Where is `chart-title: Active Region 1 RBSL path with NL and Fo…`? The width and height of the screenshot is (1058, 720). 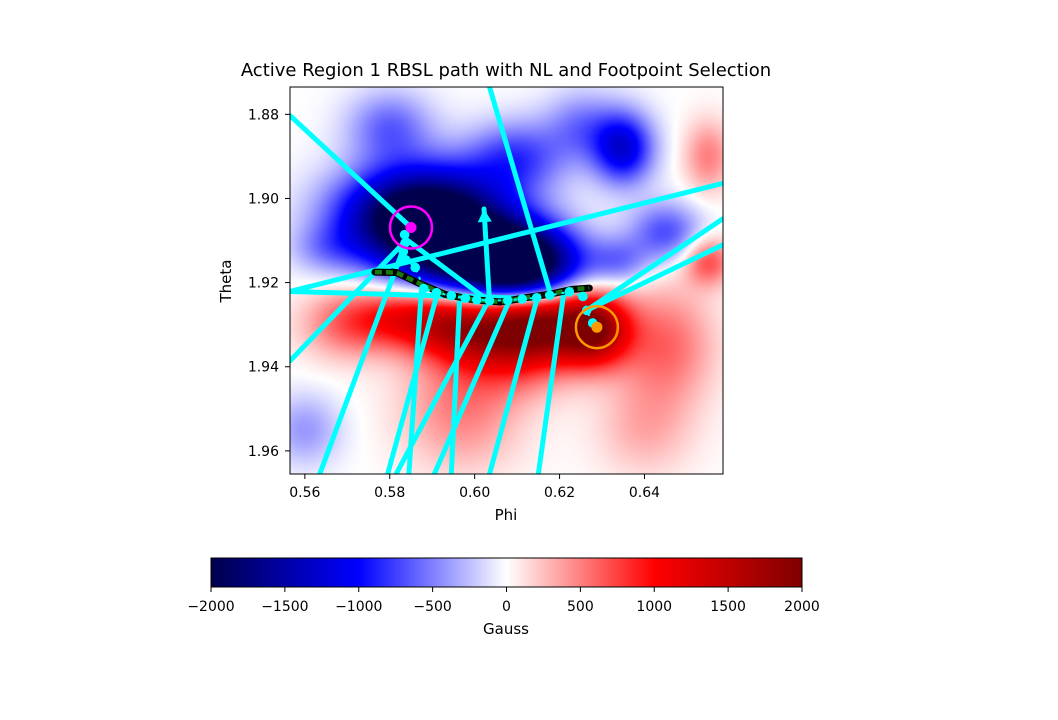 chart-title: Active Region 1 RBSL path with NL and Fo… is located at coordinates (506, 70).